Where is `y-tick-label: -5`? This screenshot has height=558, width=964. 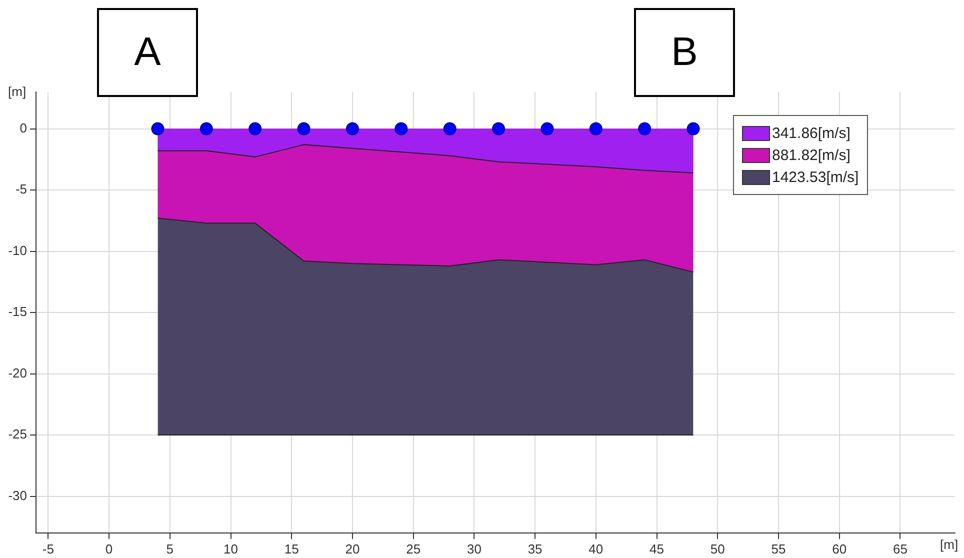
y-tick-label: -5 is located at coordinates (21, 189).